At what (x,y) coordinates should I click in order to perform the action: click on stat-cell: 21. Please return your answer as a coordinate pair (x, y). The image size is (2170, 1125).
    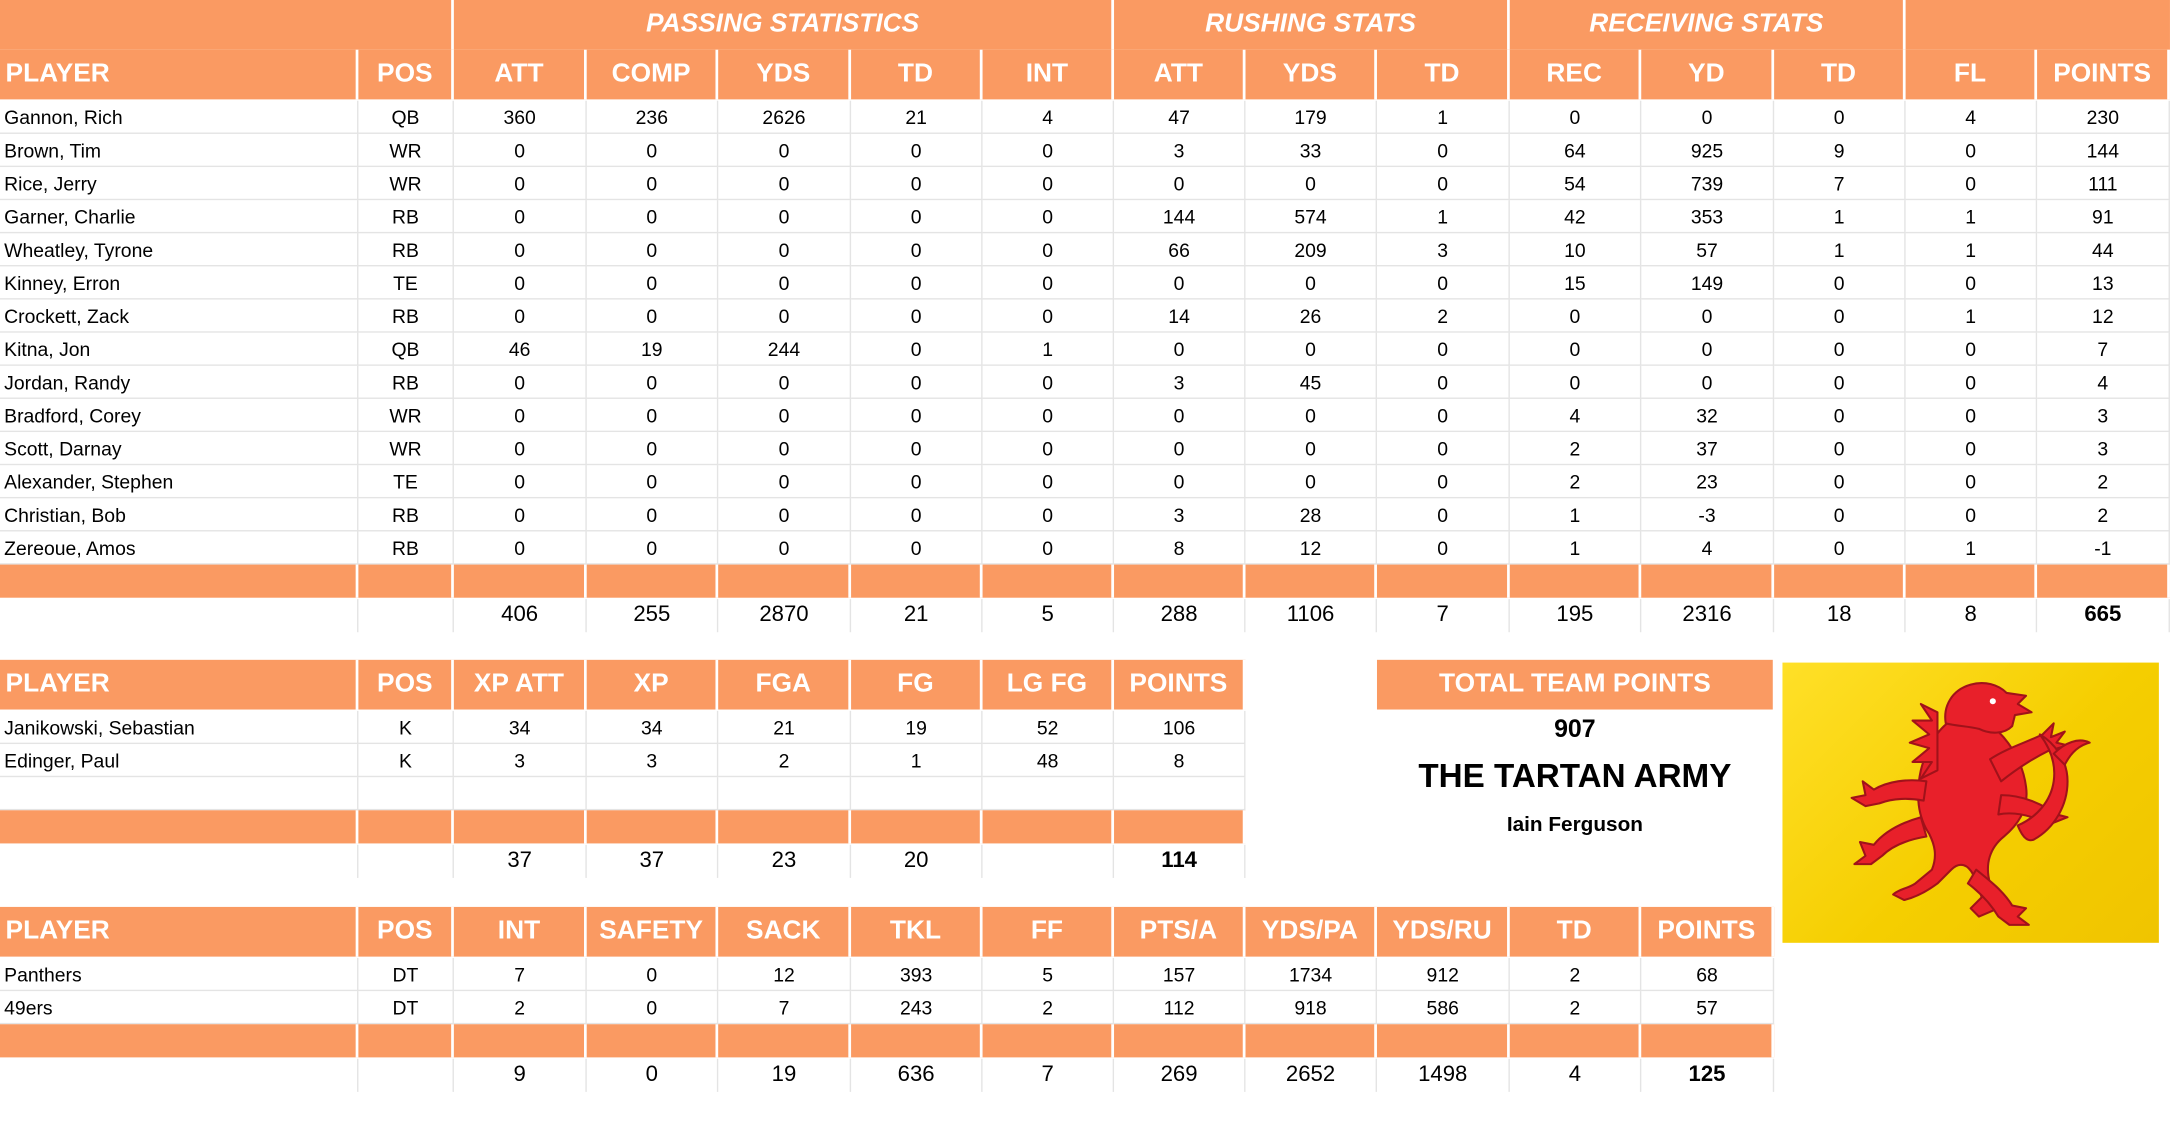
    Looking at the image, I should click on (917, 117).